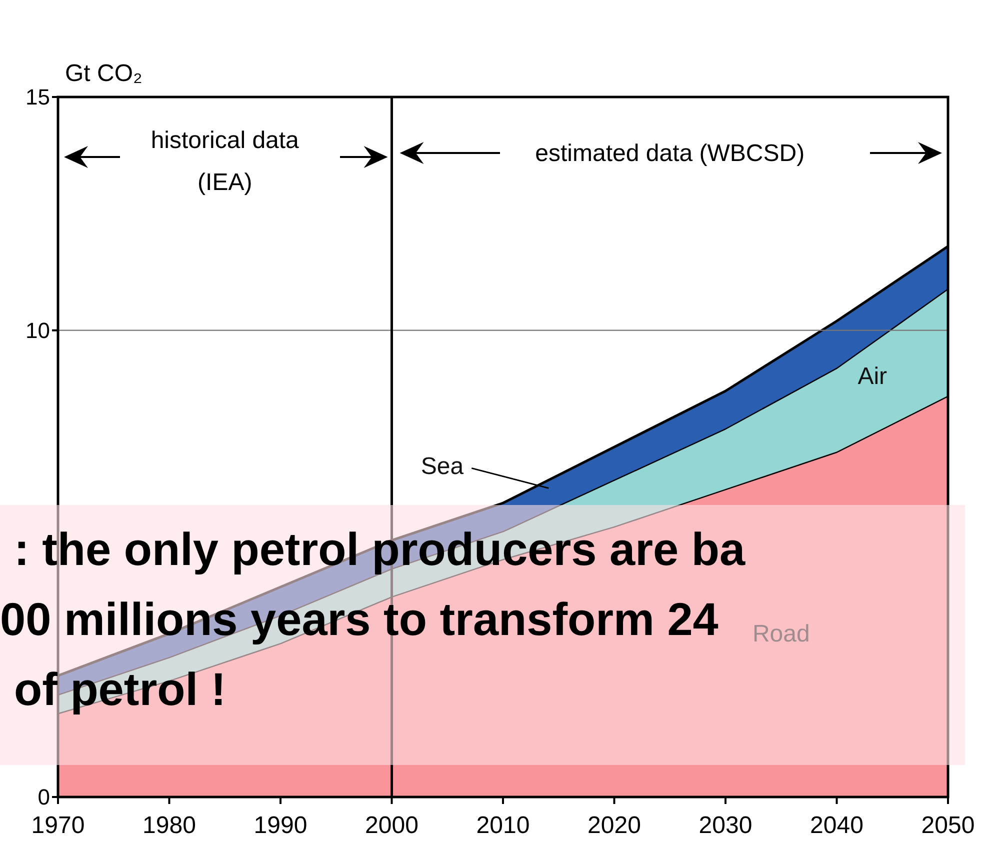 This screenshot has height=851, width=981. What do you see at coordinates (281, 825) in the screenshot?
I see `x-tick-label: 1990` at bounding box center [281, 825].